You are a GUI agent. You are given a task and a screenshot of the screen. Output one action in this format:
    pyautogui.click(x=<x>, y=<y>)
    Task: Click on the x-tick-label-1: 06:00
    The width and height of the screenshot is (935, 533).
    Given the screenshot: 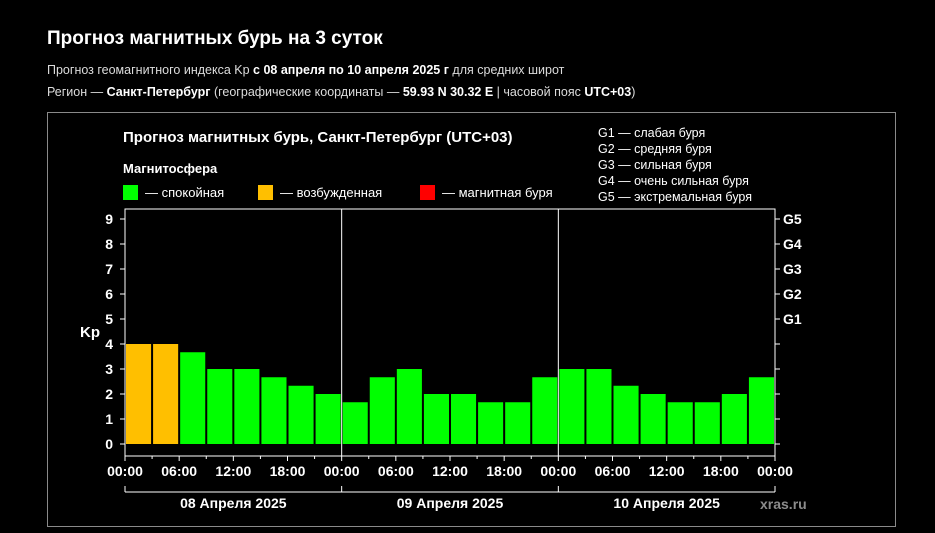 What is the action you would take?
    pyautogui.click(x=179, y=471)
    